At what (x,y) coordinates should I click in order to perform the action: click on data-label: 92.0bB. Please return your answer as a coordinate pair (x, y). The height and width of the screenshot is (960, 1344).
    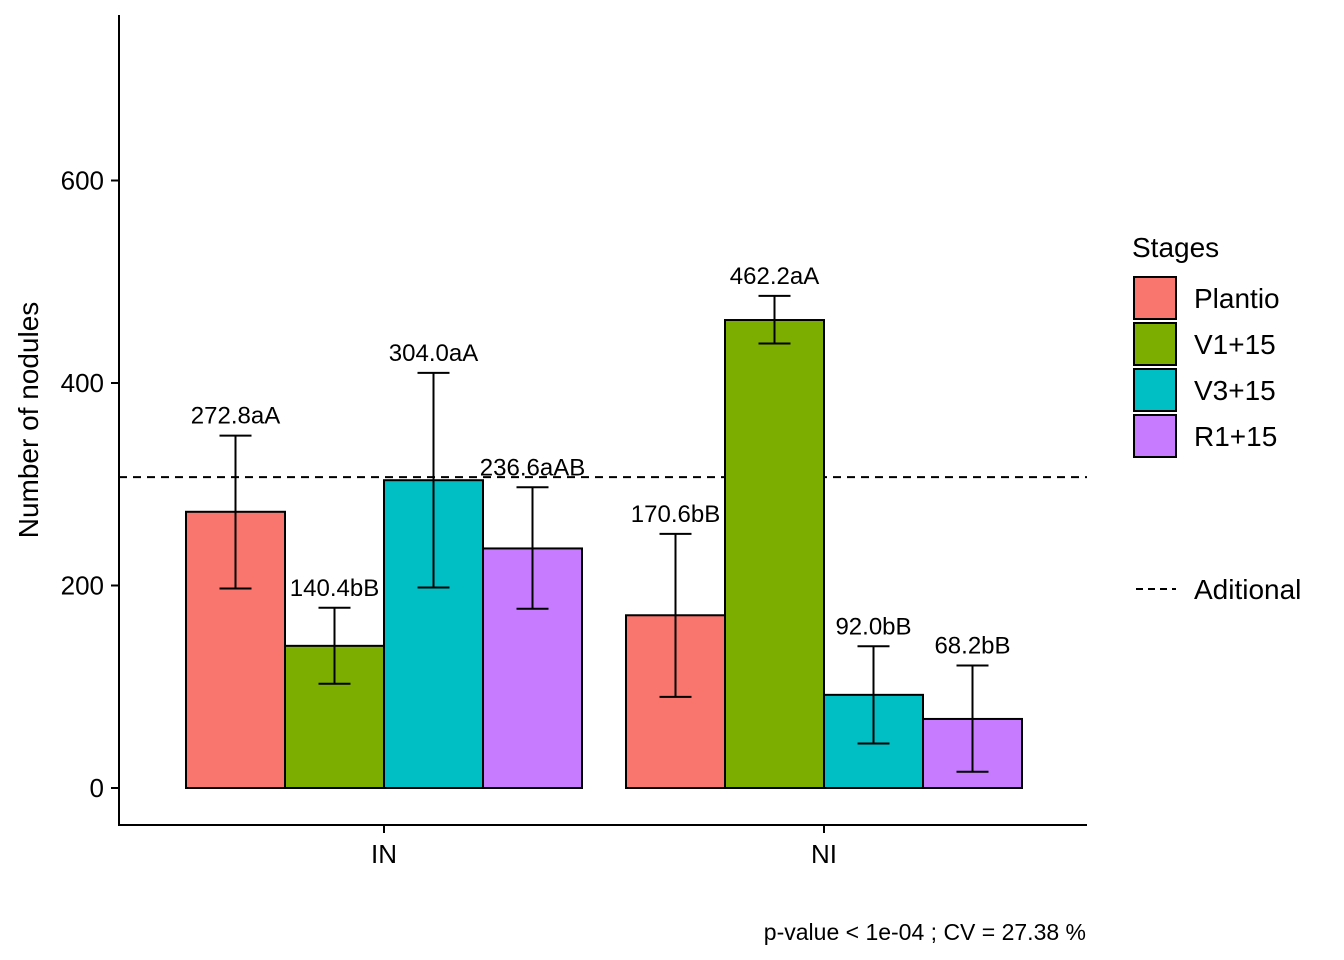
    Looking at the image, I should click on (873, 626).